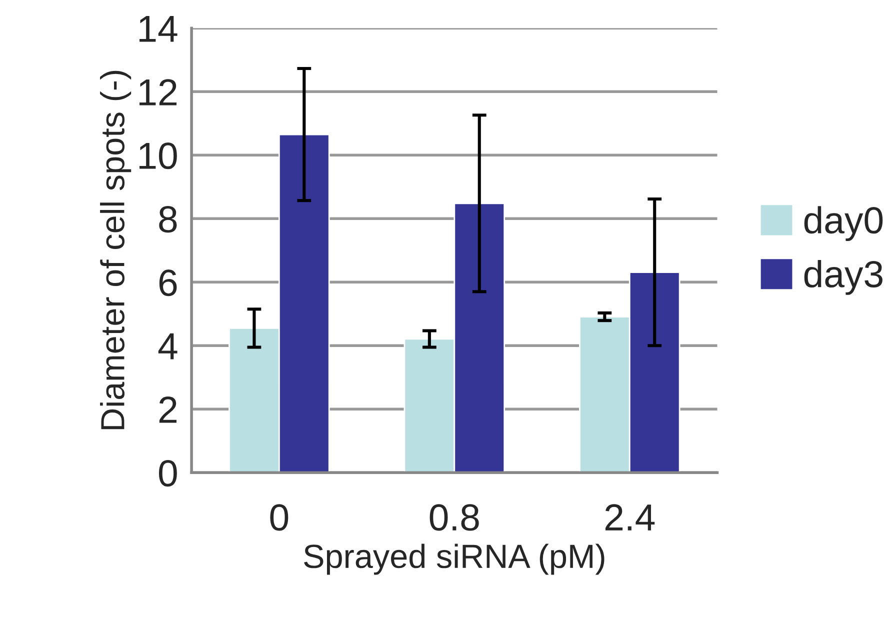  Describe the element at coordinates (167, 409) in the screenshot. I see `y-tick-label: 2` at that location.